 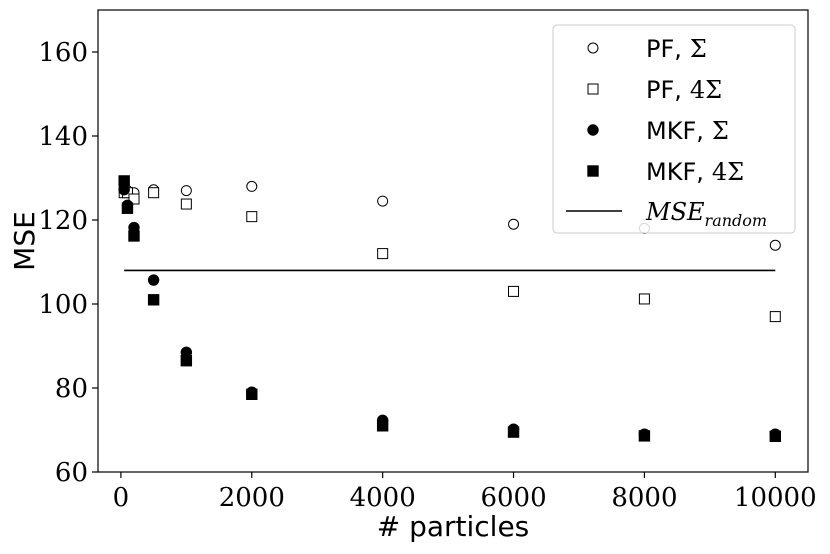 I want to click on x-tick-label: 8000, so click(x=644, y=498).